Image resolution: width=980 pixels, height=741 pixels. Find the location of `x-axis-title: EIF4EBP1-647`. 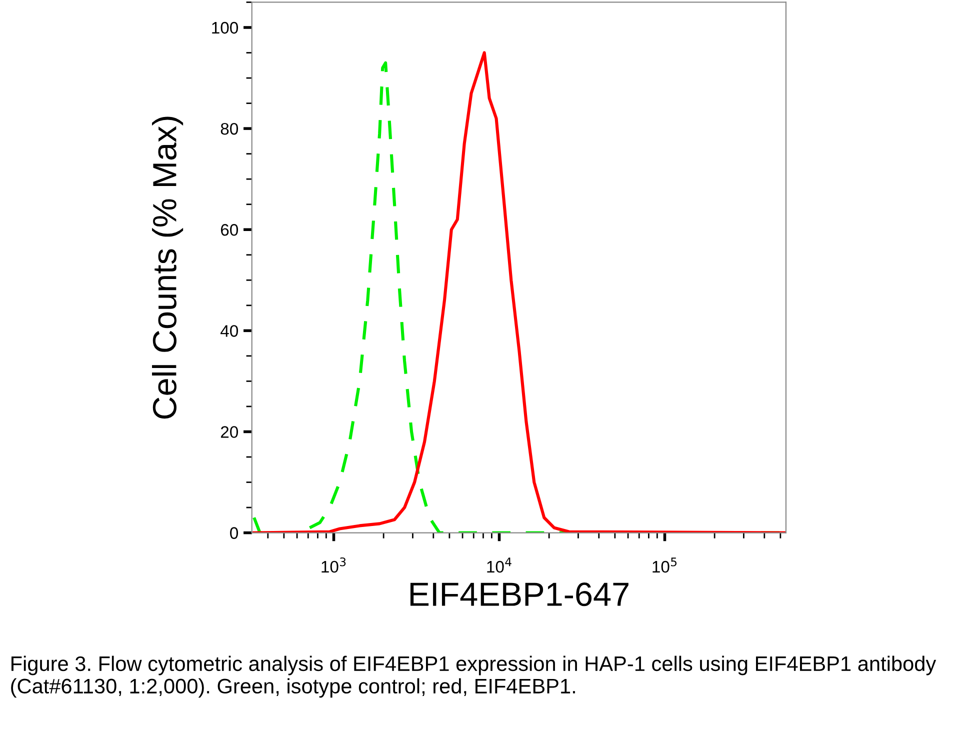

x-axis-title: EIF4EBP1-647 is located at coordinates (519, 594).